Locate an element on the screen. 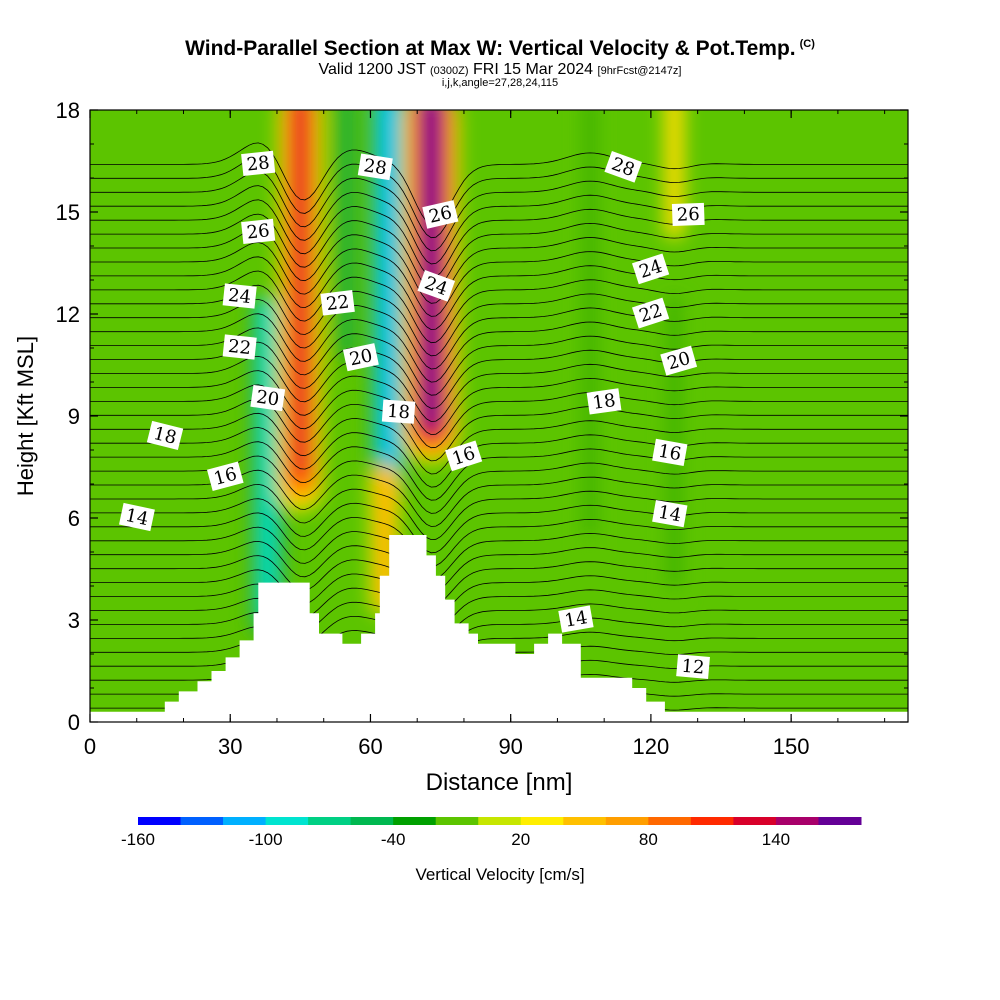 This screenshot has width=1000, height=1000. contour-label-text: 28 is located at coordinates (375, 167).